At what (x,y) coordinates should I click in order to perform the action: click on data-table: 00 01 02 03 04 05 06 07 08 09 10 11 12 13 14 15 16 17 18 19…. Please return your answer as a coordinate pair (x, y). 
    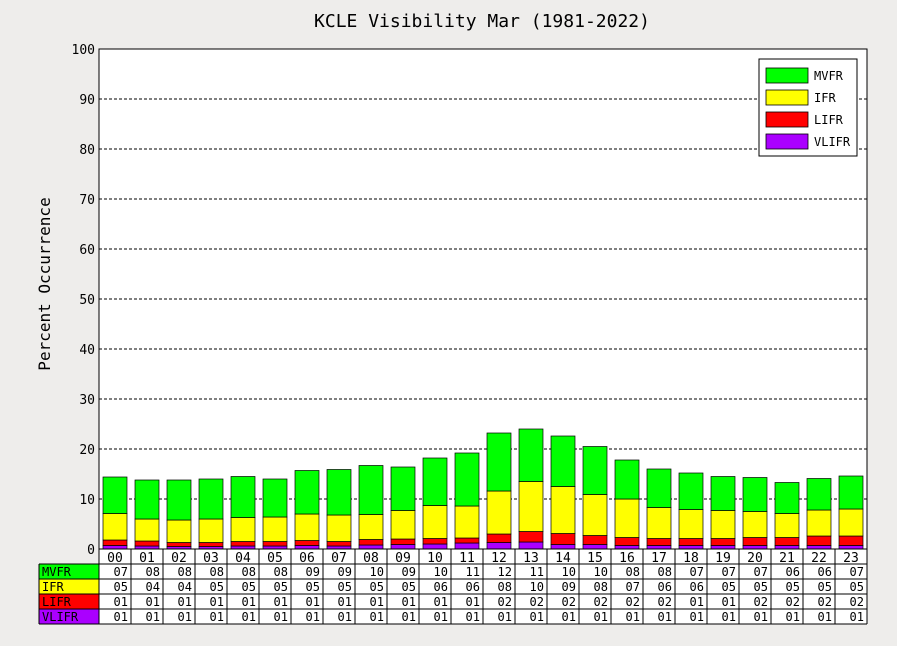
    Looking at the image, I should click on (453, 586).